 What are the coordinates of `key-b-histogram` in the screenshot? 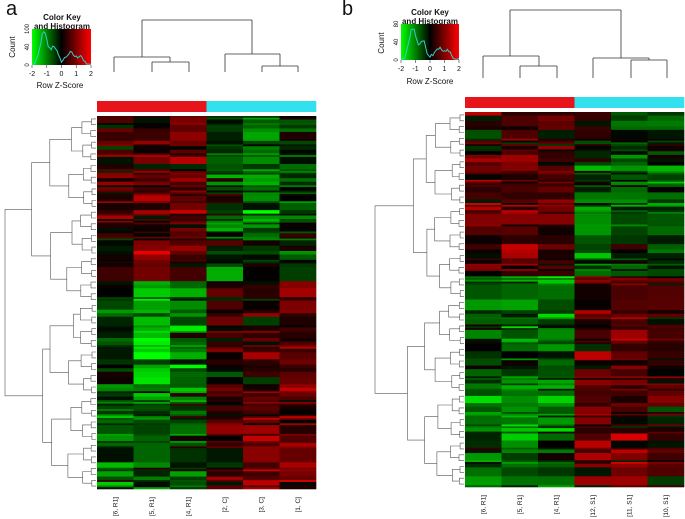 It's located at (430, 44).